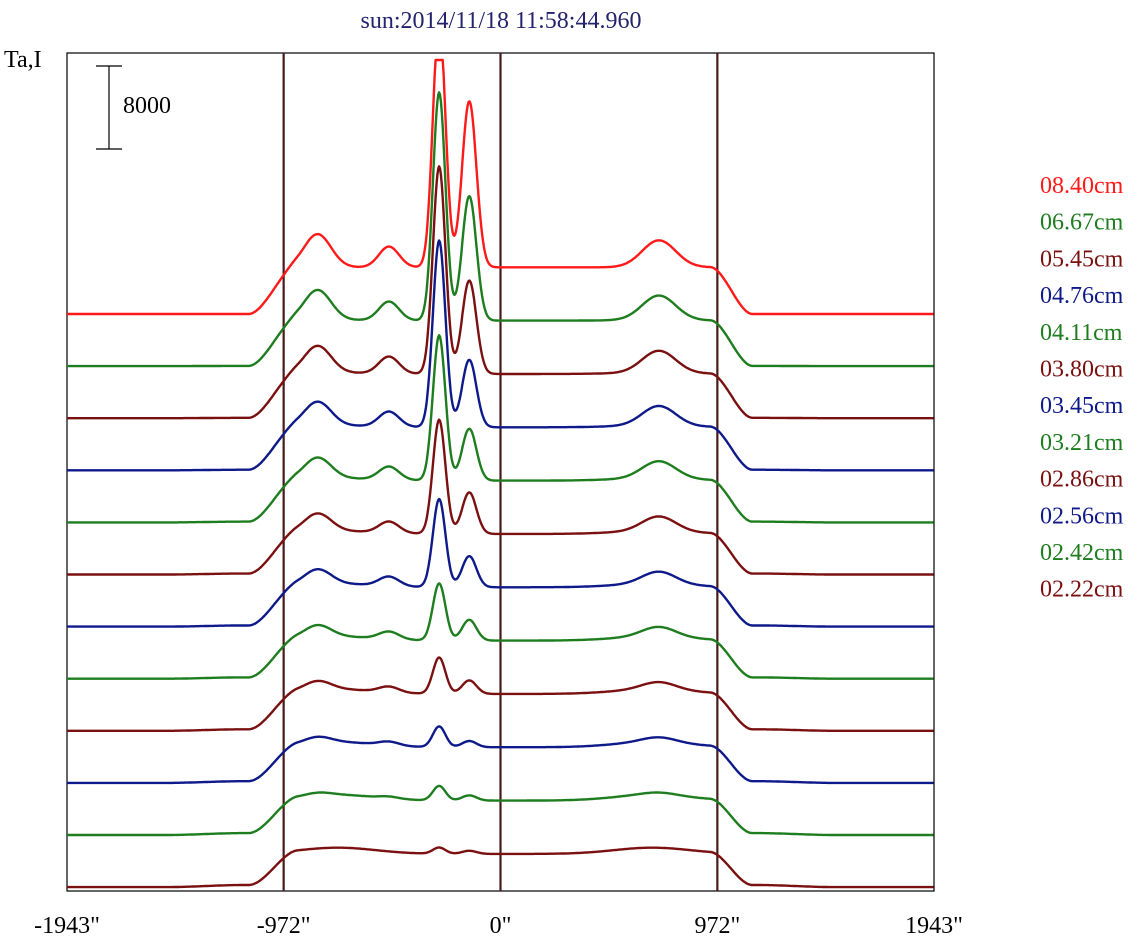  What do you see at coordinates (500, 694) in the screenshot?
I see `series-line-02.86cm` at bounding box center [500, 694].